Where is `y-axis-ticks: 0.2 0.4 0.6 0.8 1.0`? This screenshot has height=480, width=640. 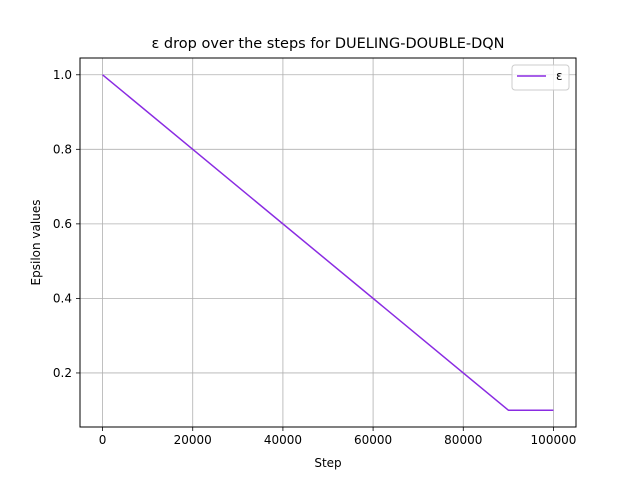 y-axis-ticks: 0.2 0.4 0.6 0.8 1.0 is located at coordinates (66, 224).